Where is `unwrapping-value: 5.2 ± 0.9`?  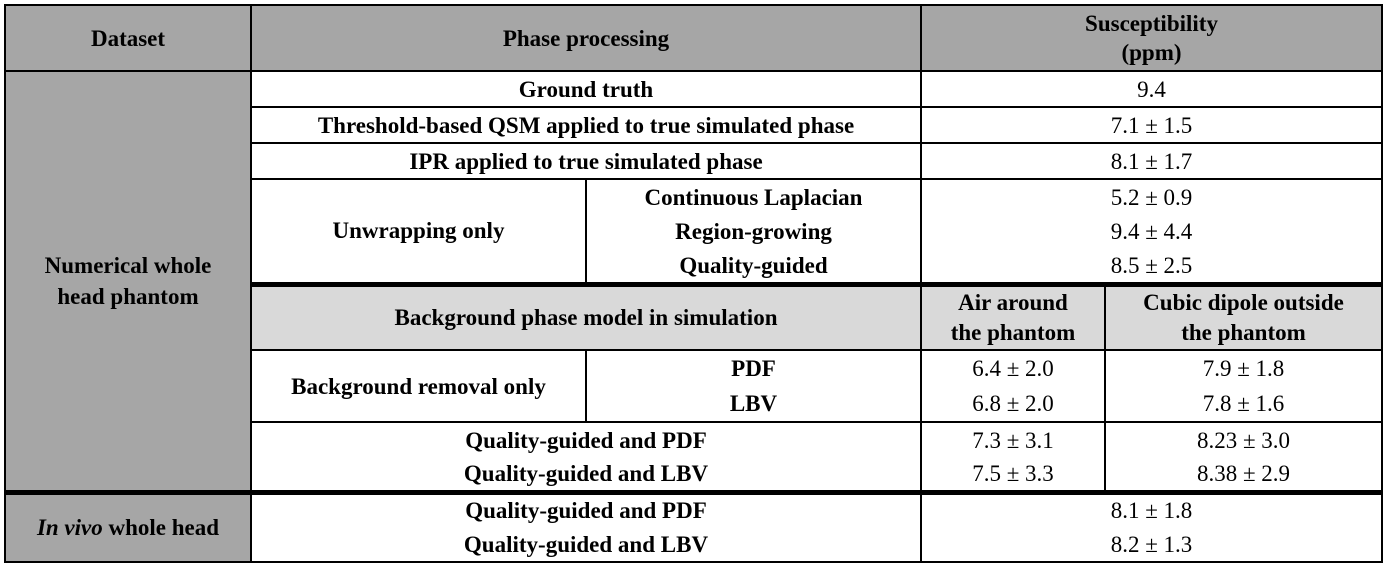
unwrapping-value: 5.2 ± 0.9 is located at coordinates (1151, 196).